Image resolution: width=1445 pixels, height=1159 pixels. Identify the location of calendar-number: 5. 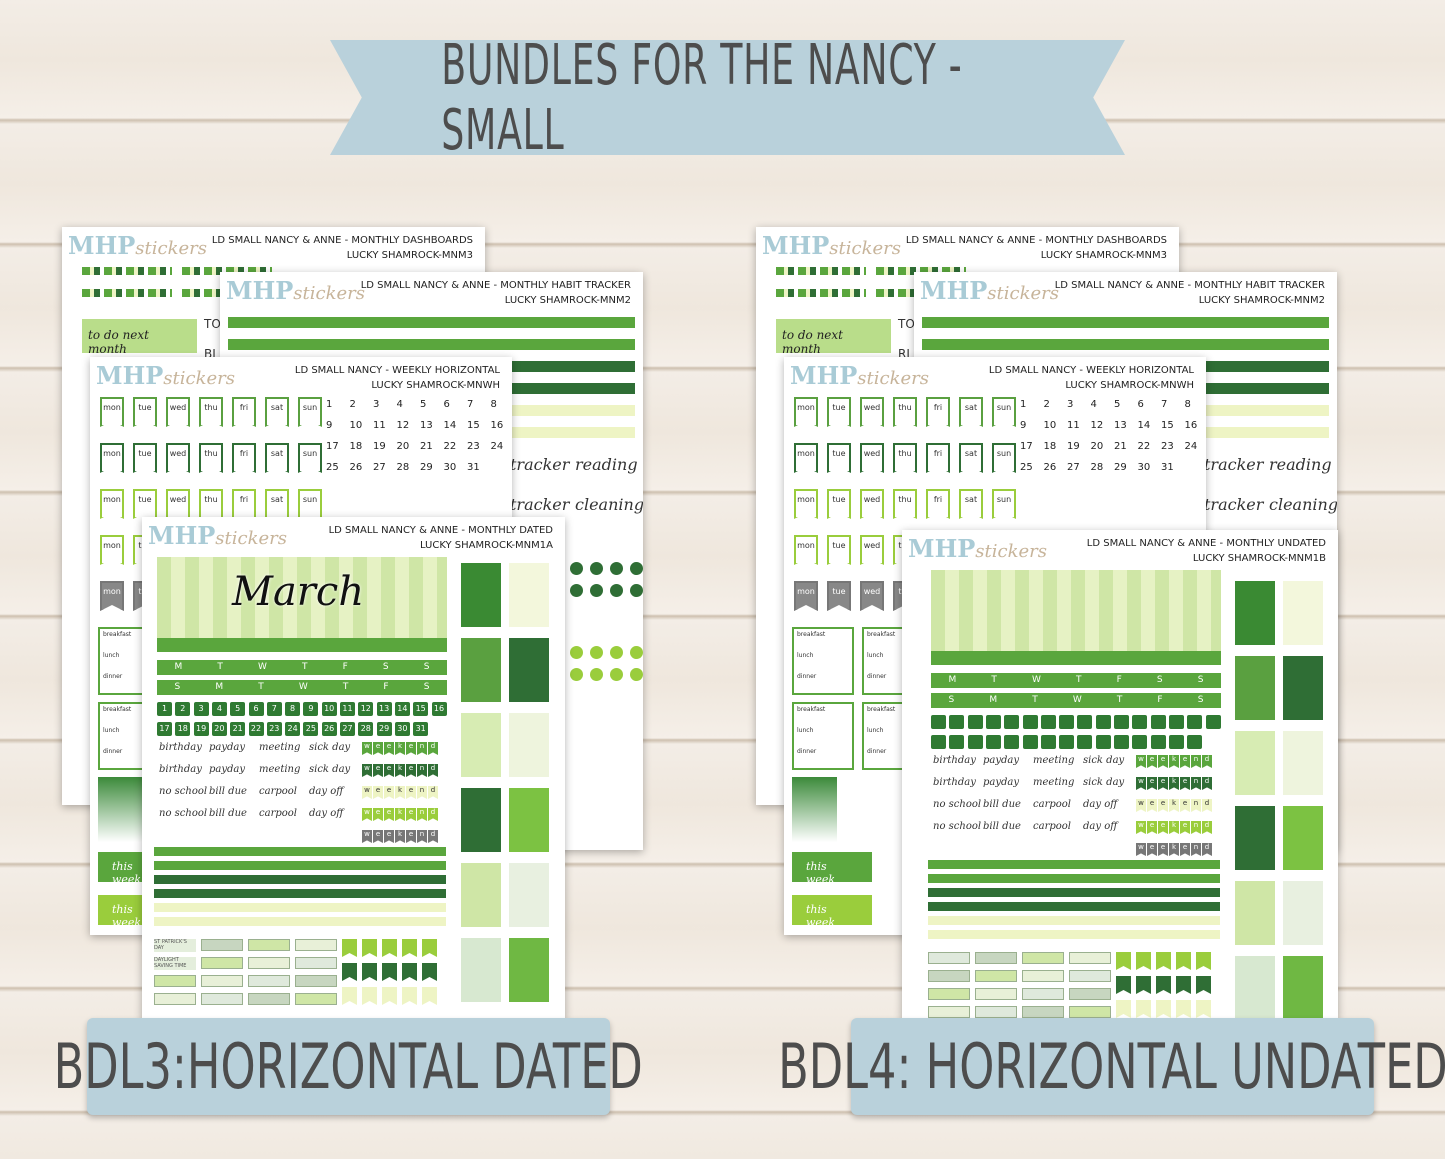
(423, 404).